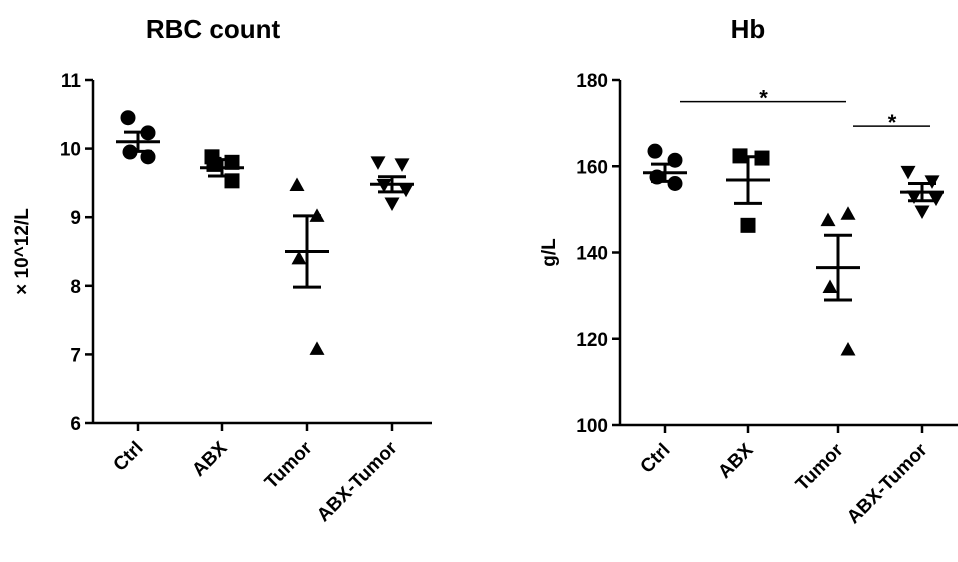 The image size is (958, 562). What do you see at coordinates (592, 81) in the screenshot?
I see `y-tick-label: 180` at bounding box center [592, 81].